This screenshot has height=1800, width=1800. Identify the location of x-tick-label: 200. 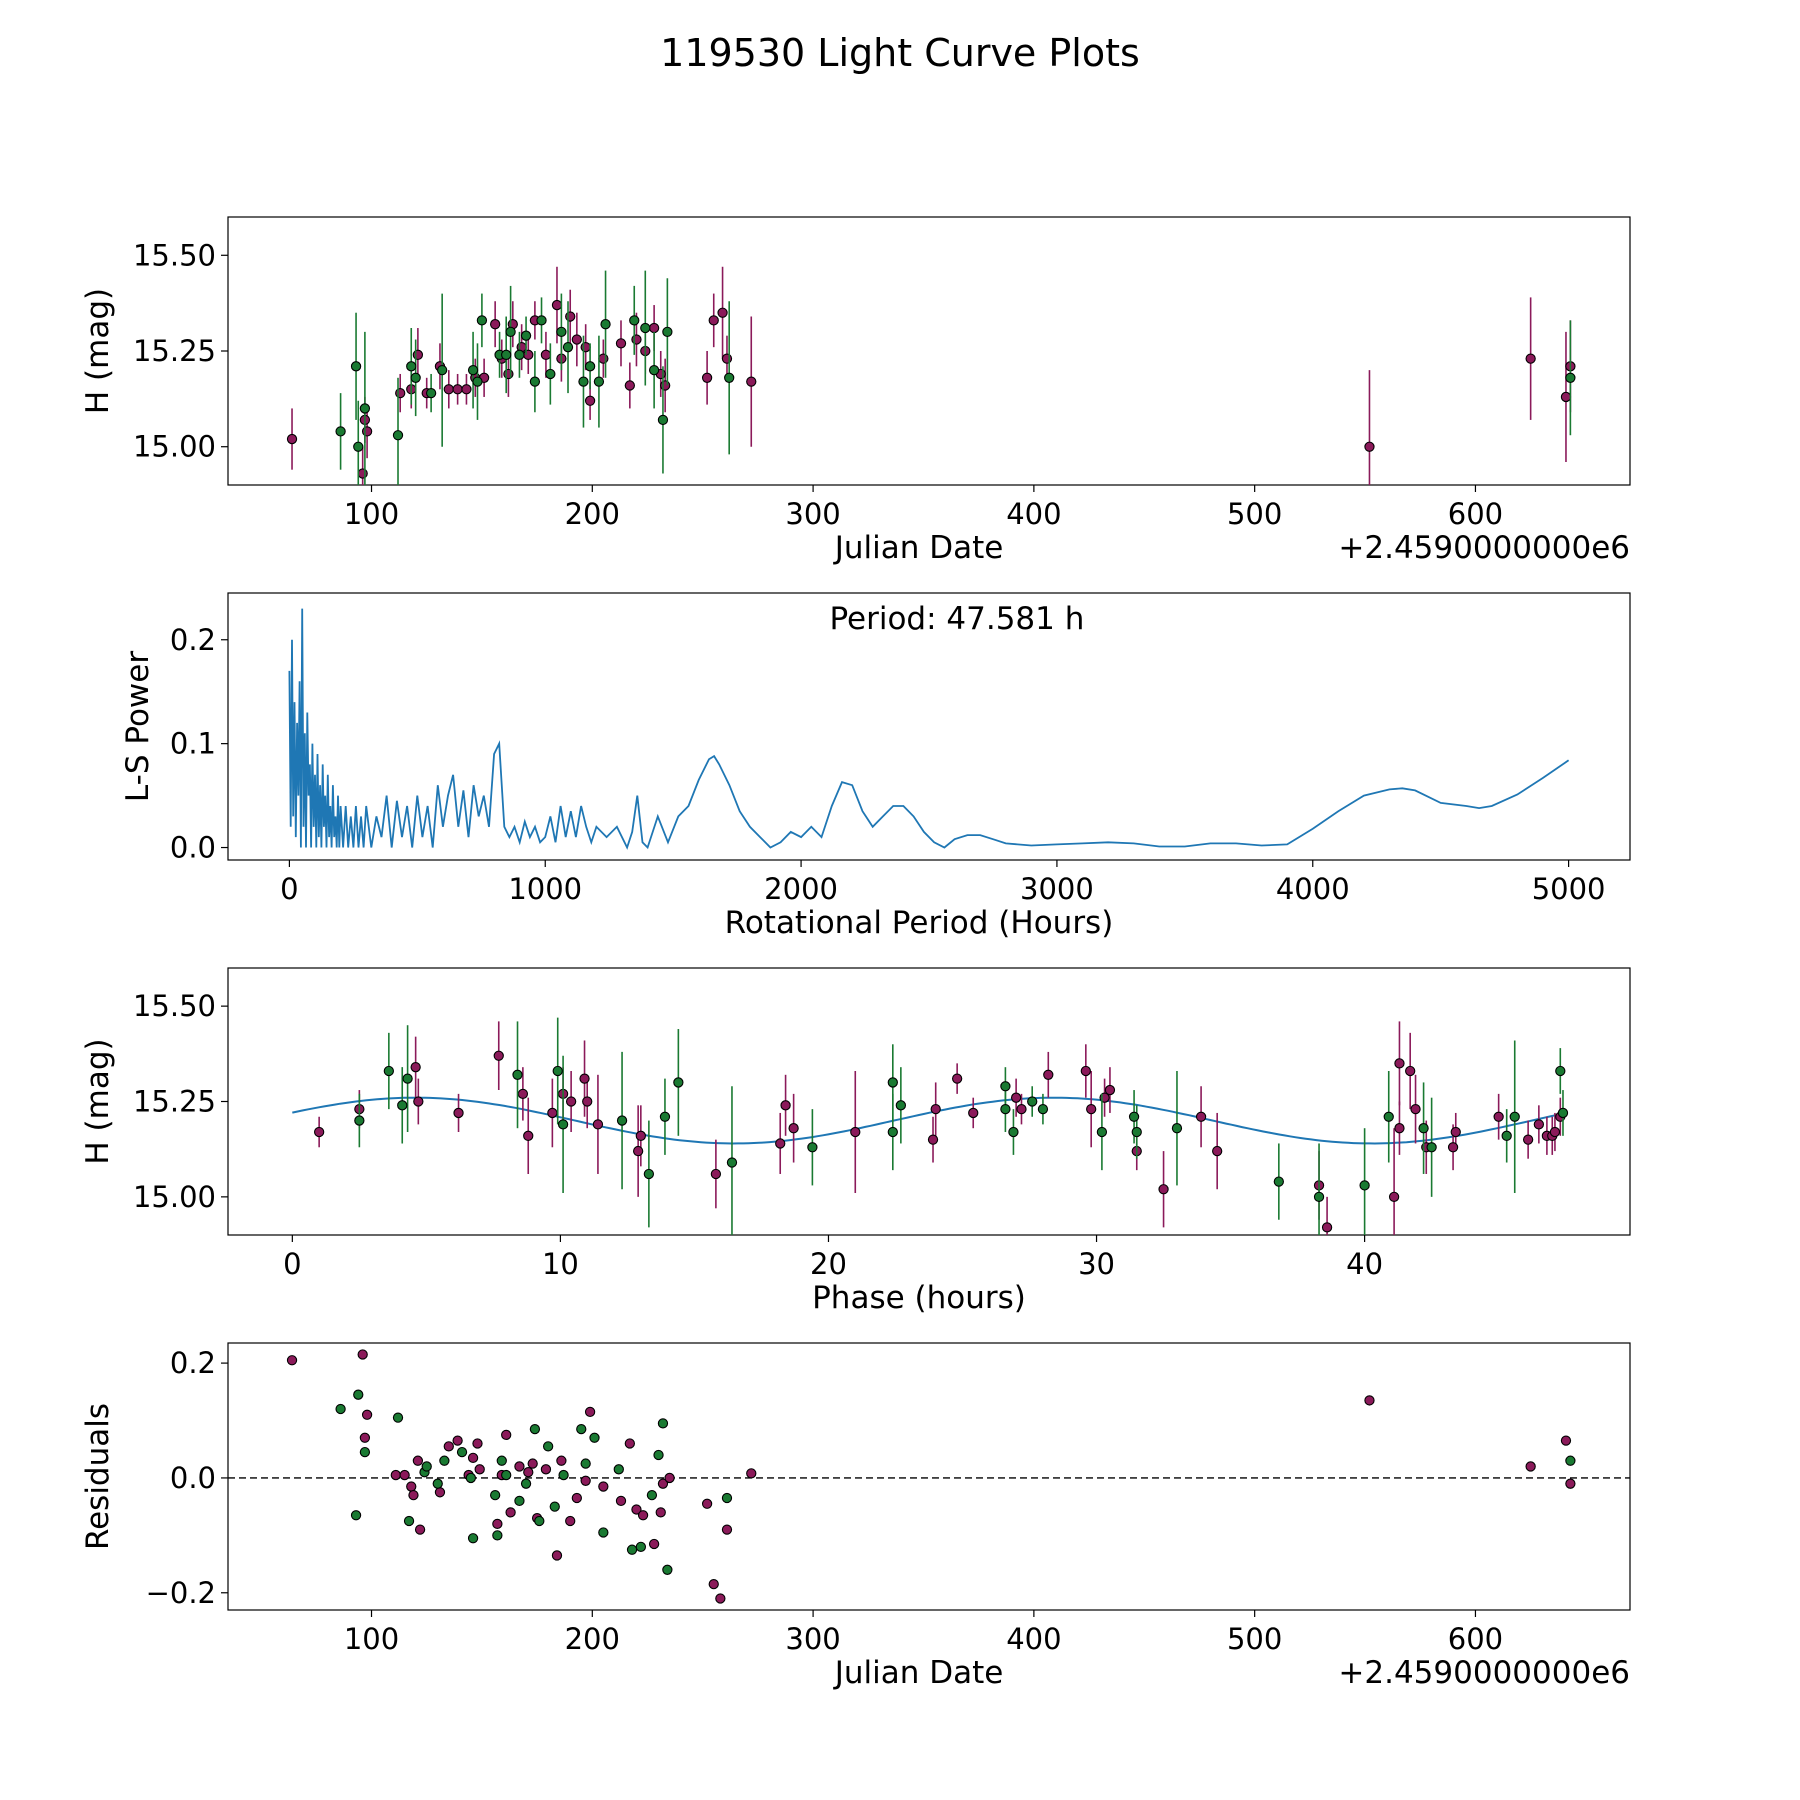
(592, 514).